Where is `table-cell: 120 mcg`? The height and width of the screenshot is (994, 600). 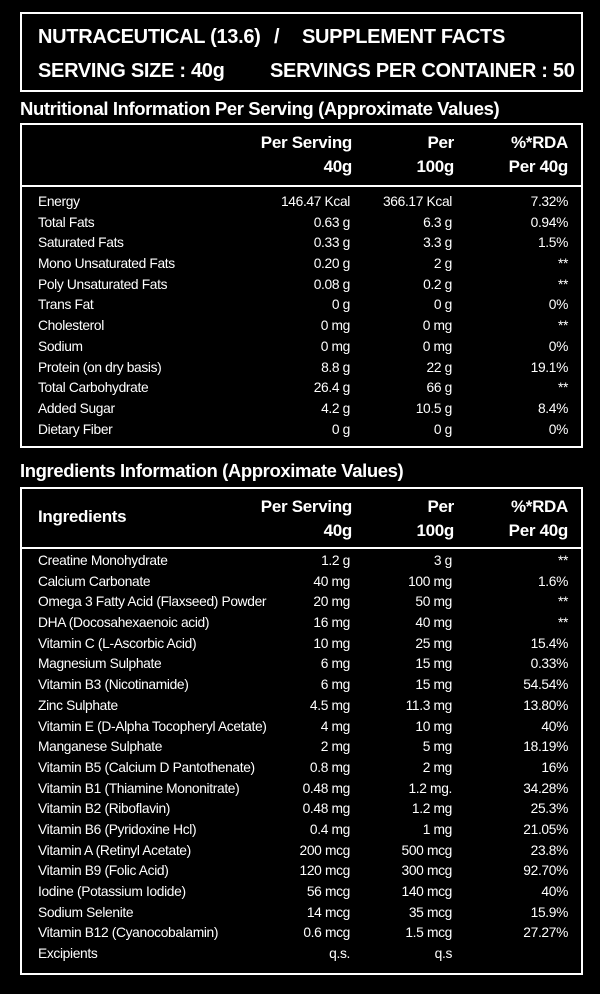
table-cell: 120 mcg is located at coordinates (325, 871).